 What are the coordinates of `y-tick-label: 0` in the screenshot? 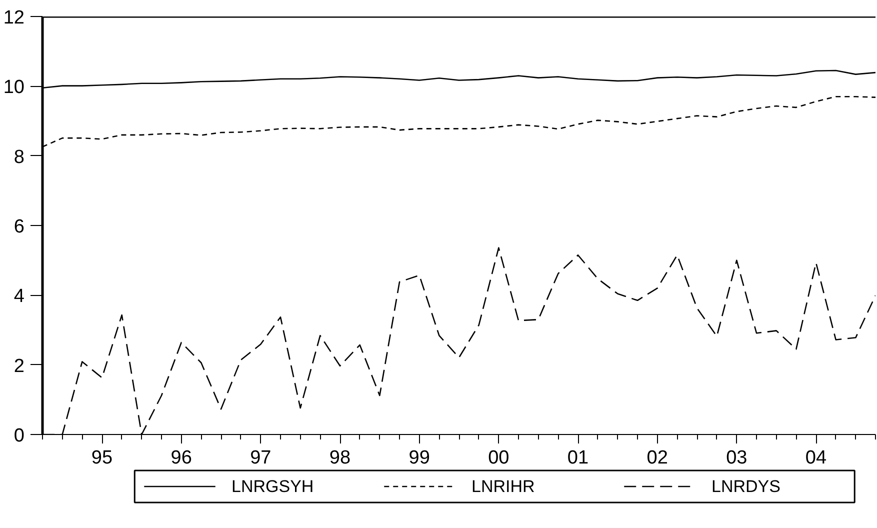 It's located at (19, 436).